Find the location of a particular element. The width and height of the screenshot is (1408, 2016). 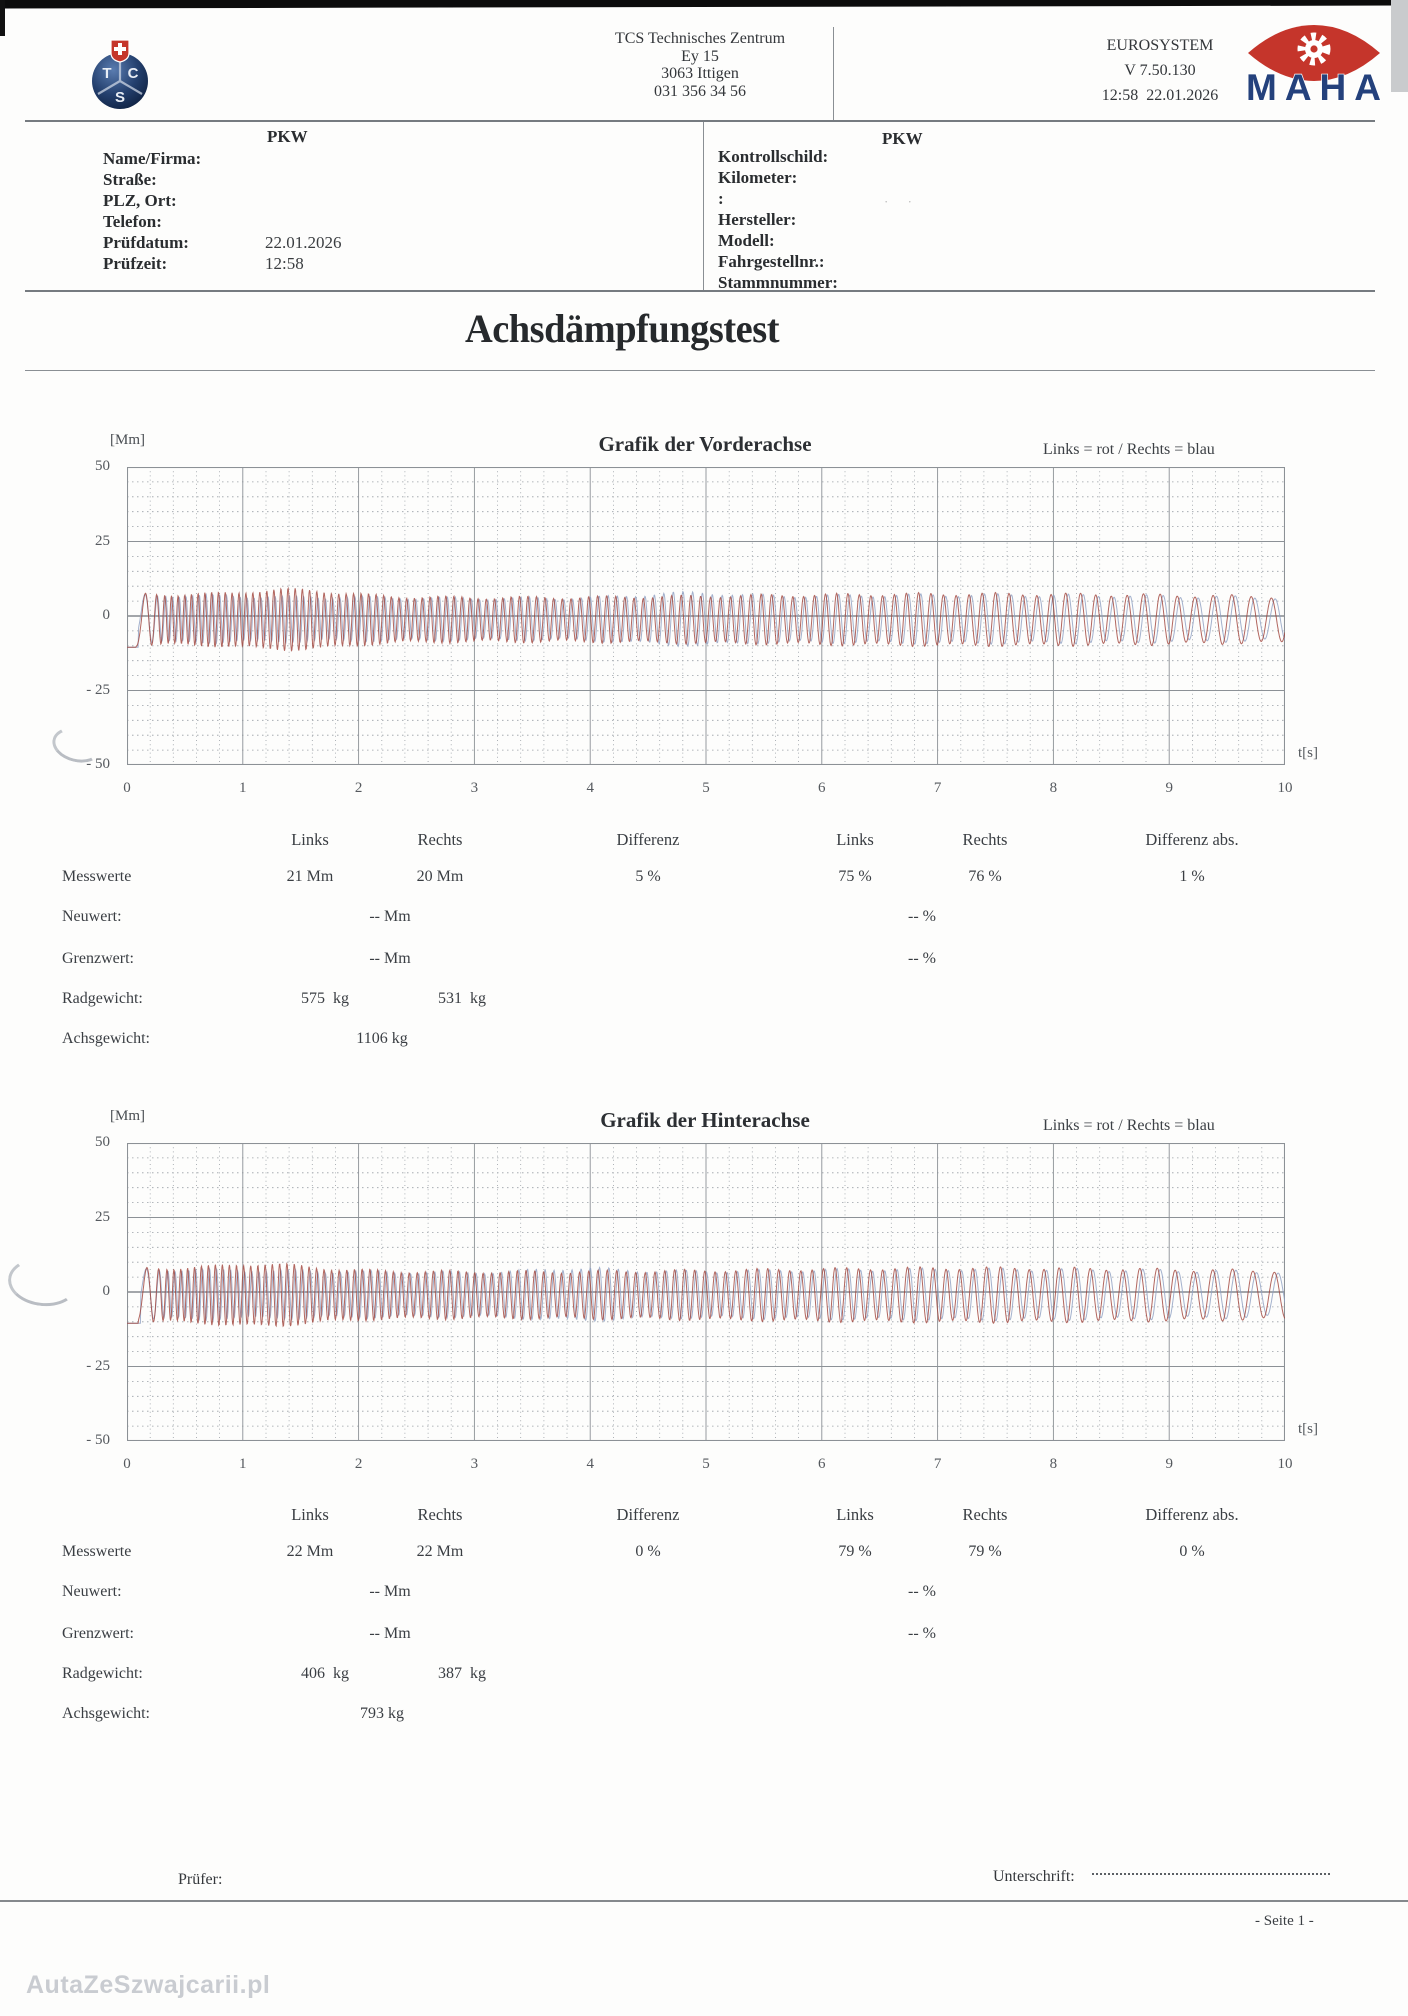

x-tick-label: 8 is located at coordinates (1053, 788).